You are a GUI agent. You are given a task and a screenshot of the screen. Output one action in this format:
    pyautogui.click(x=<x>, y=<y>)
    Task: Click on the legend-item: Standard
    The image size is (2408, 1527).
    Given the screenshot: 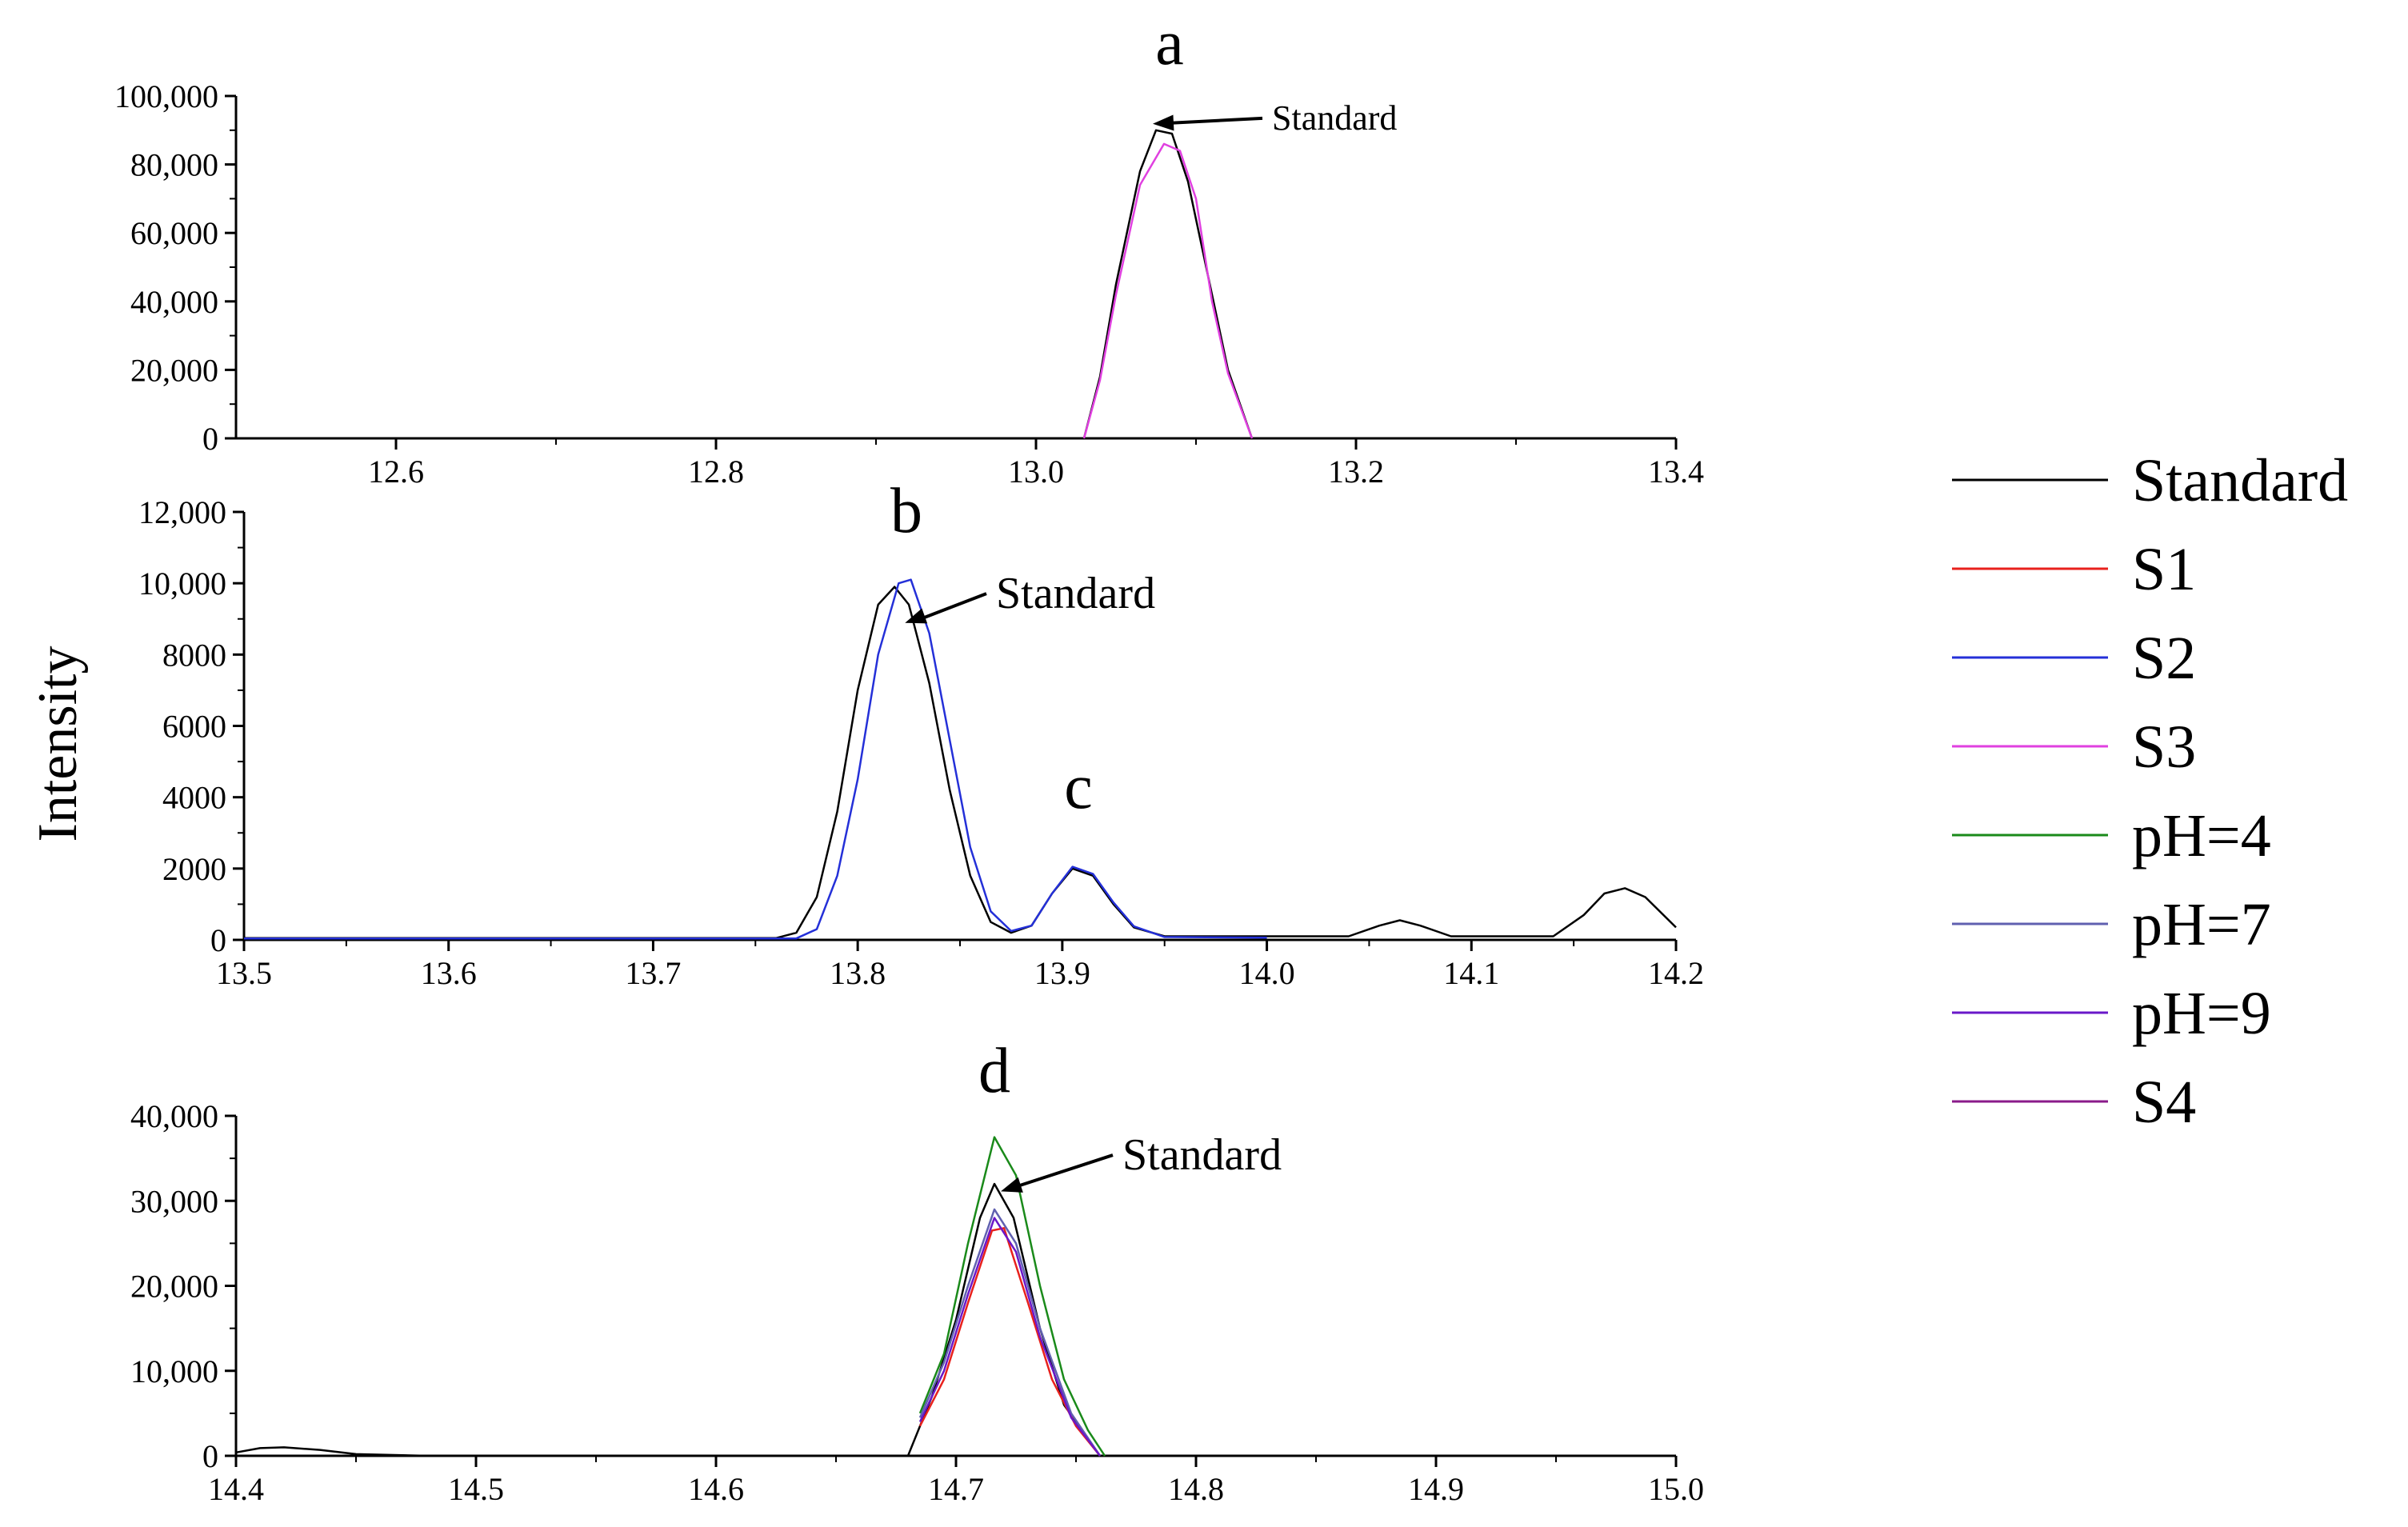 What is the action you would take?
    pyautogui.click(x=2150, y=481)
    